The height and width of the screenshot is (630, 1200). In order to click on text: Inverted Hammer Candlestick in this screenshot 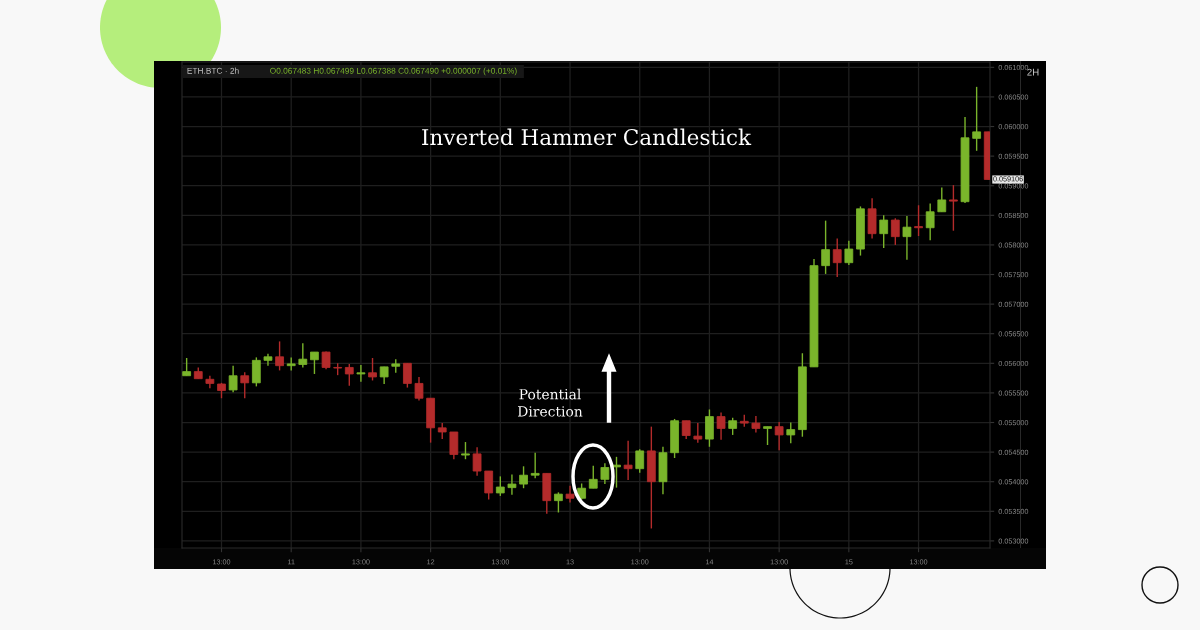, I will do `click(587, 137)`.